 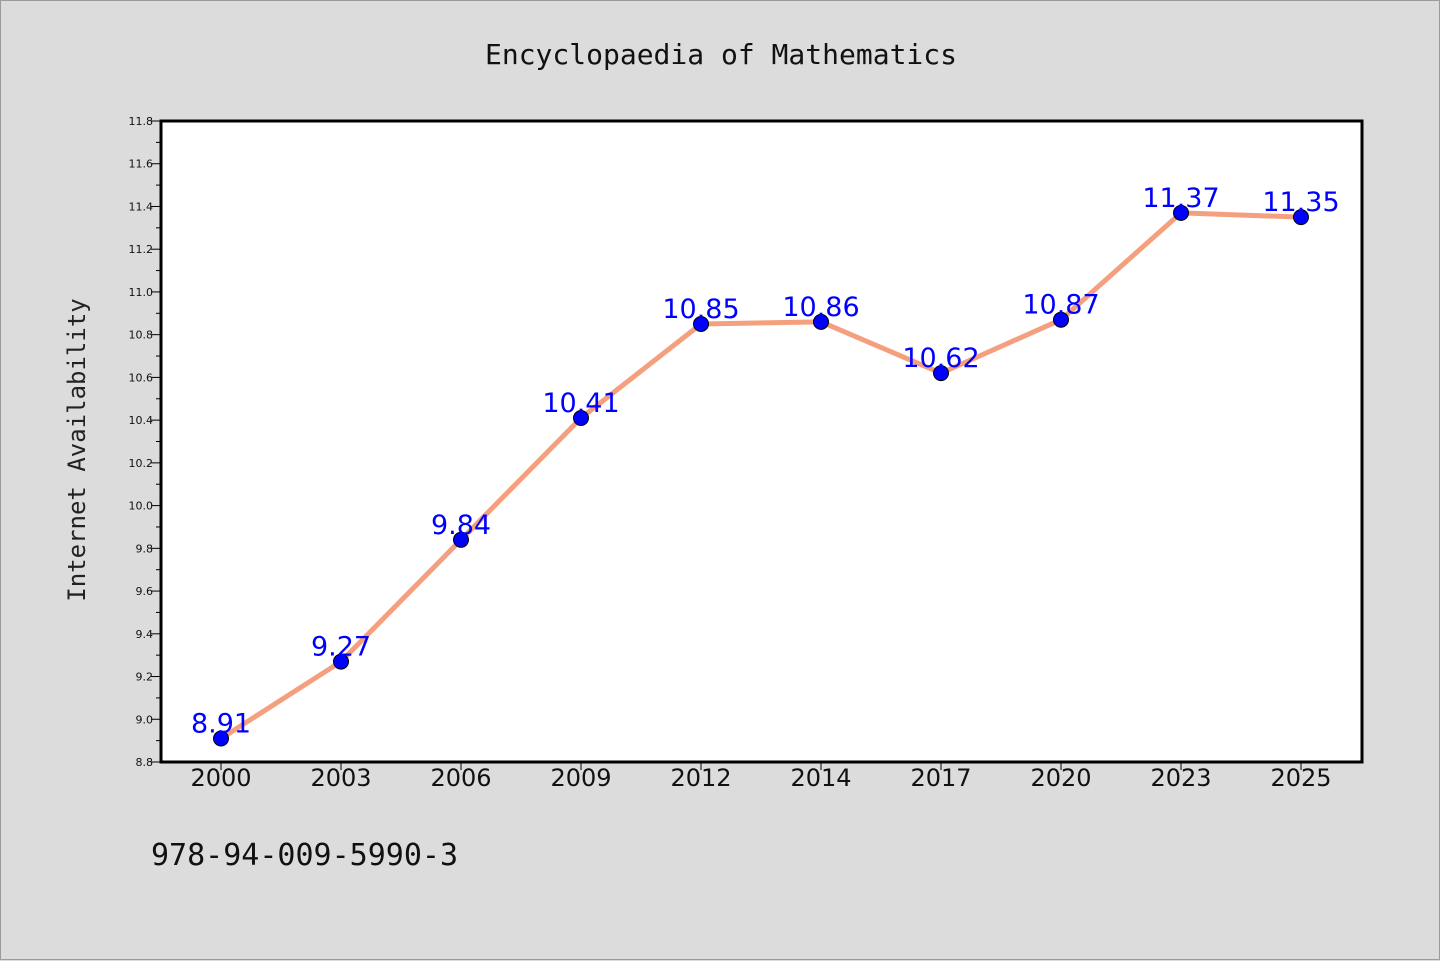 I want to click on y-tick-label: 10.8, so click(x=141, y=335).